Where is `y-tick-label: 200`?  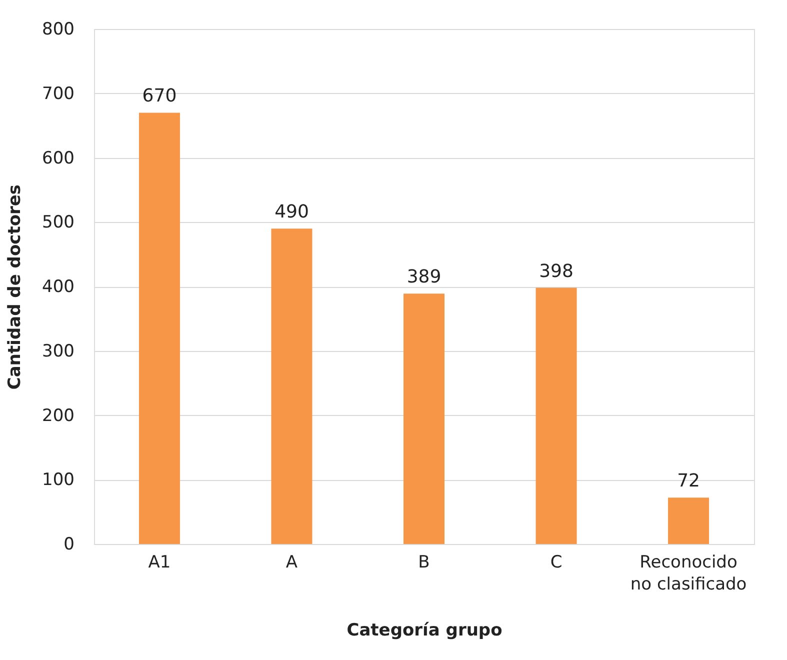
y-tick-label: 200 is located at coordinates (58, 416).